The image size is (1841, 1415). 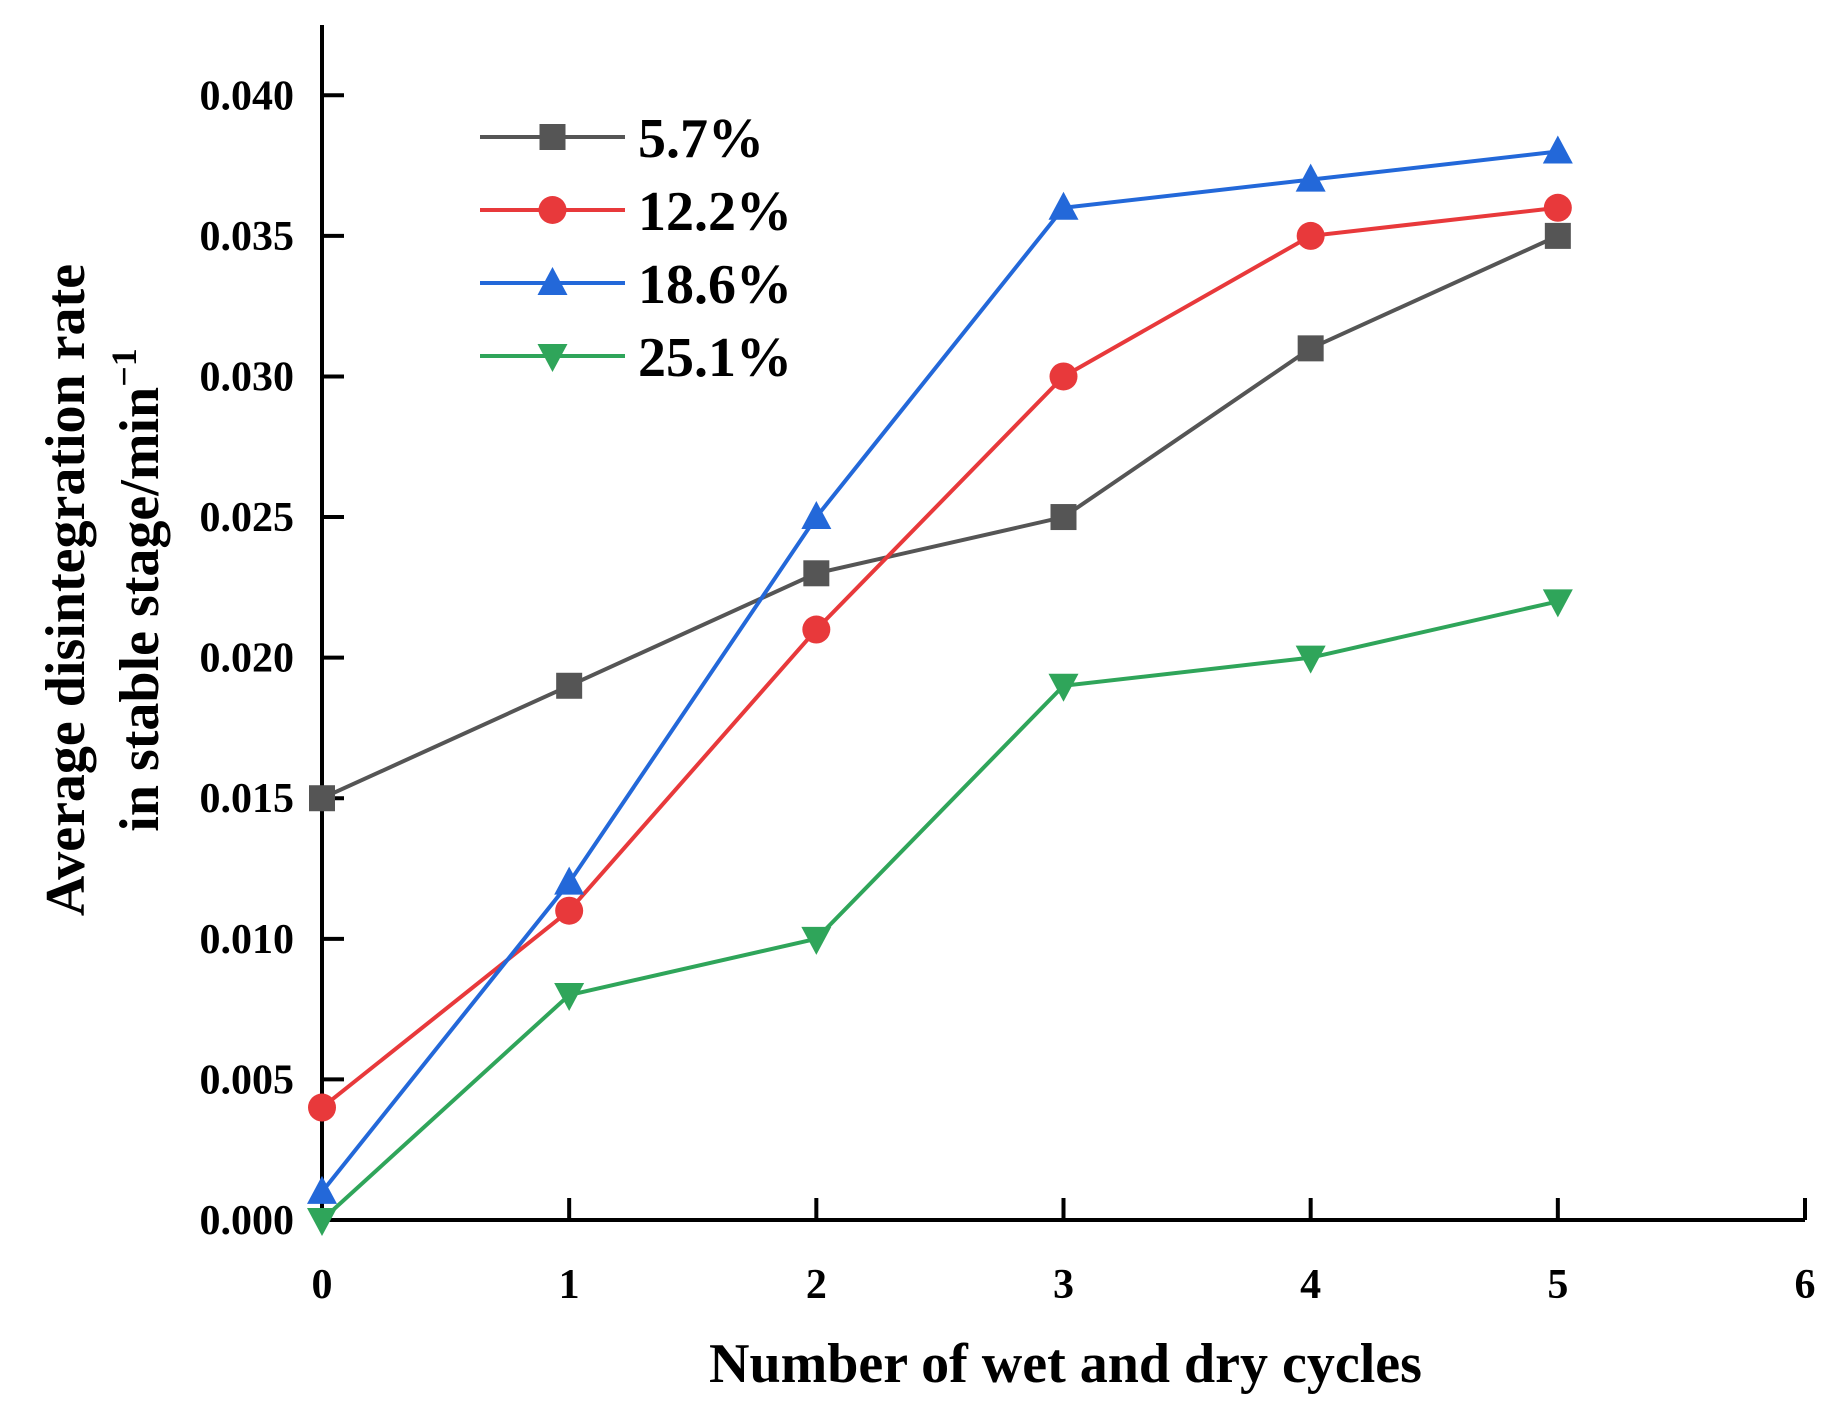 I want to click on legend-item: 5.7%, so click(x=622, y=139).